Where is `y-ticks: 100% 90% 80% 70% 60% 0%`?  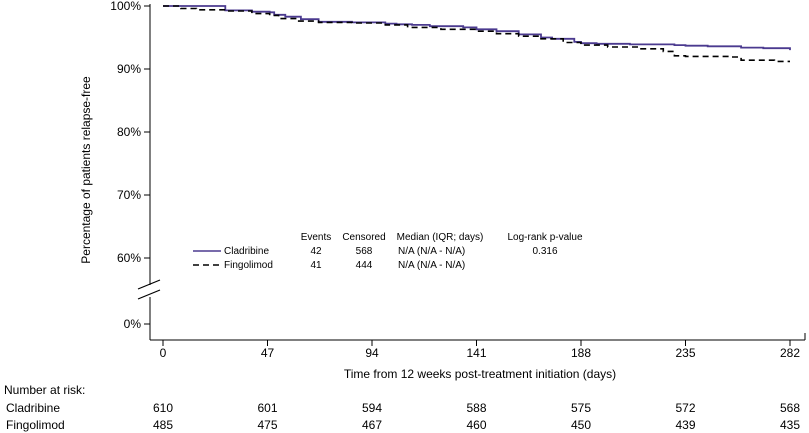 y-ticks: 100% 90% 80% 70% 60% 0% is located at coordinates (130, 165).